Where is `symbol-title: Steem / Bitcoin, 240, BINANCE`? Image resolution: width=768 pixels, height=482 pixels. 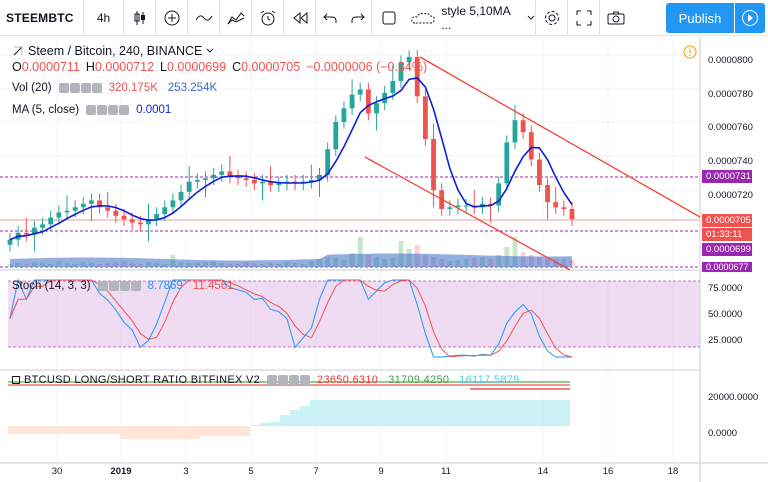
symbol-title: Steem / Bitcoin, 240, BINANCE is located at coordinates (115, 51).